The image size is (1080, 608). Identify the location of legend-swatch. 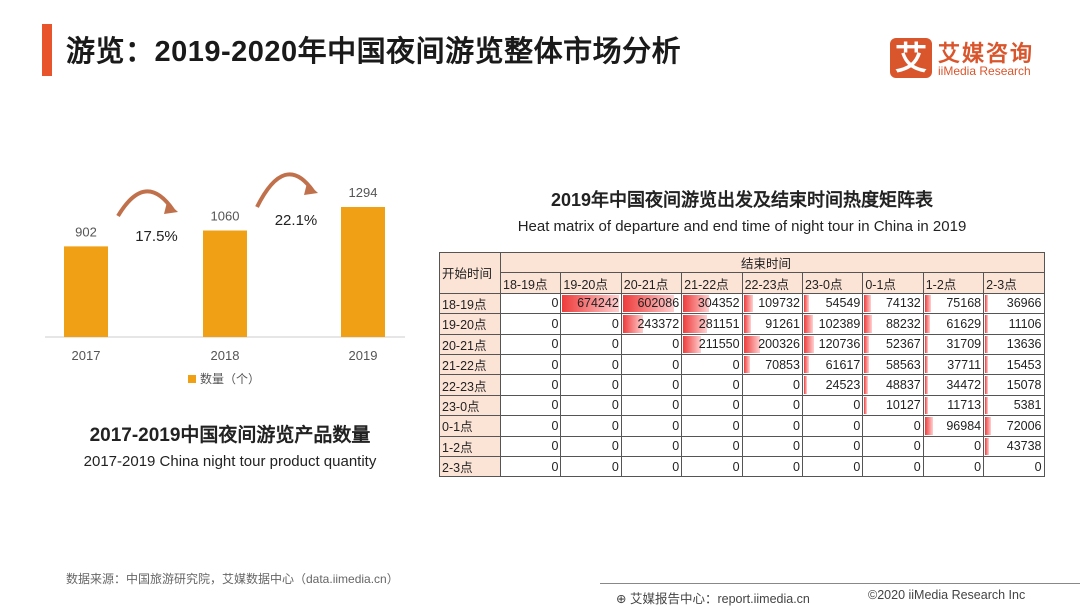
(192, 379).